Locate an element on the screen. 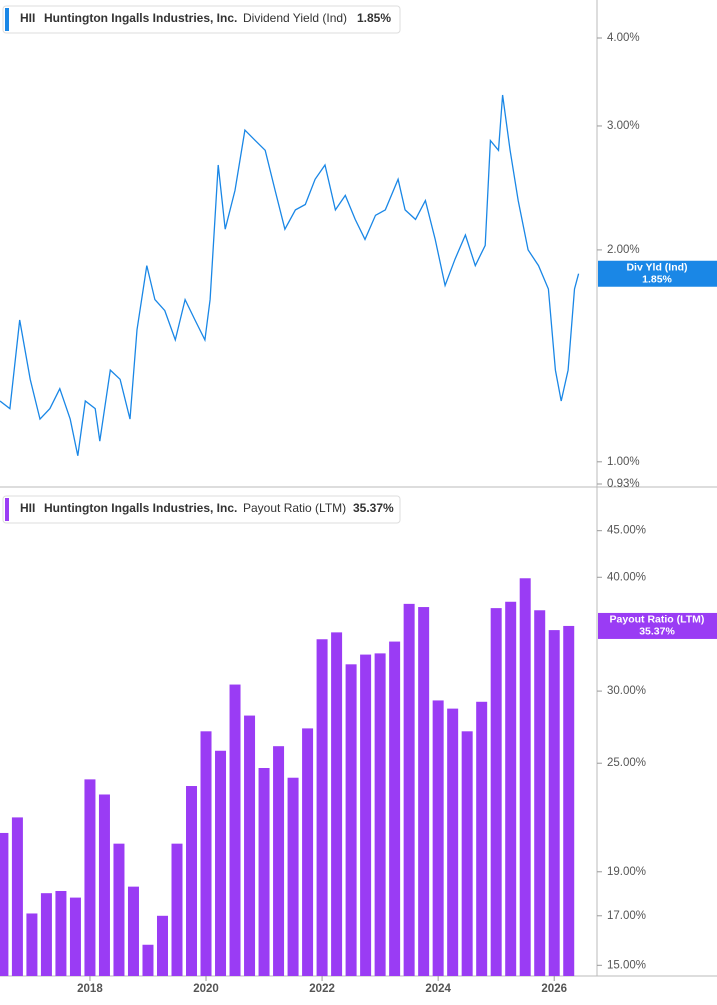  y-tick-label: 30.00% is located at coordinates (626, 691).